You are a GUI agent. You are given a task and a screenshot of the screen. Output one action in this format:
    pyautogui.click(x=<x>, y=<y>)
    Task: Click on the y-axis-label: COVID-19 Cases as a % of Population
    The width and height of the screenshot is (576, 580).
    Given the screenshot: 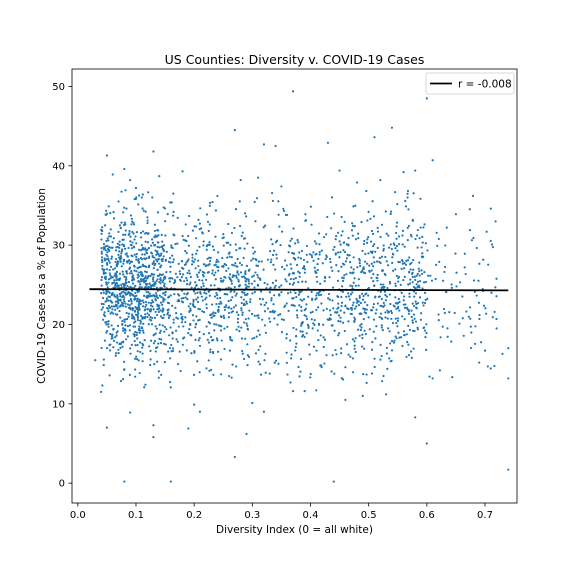 What is the action you would take?
    pyautogui.click(x=42, y=286)
    